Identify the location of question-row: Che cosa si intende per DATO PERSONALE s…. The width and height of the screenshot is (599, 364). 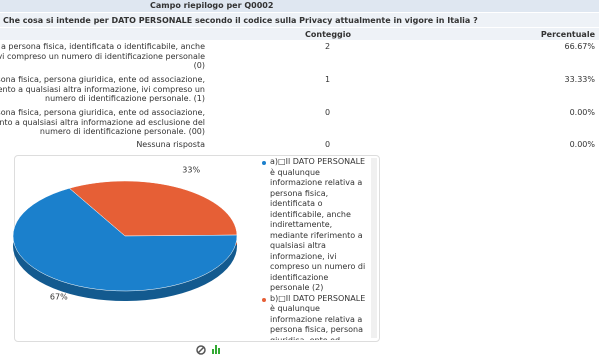
(299, 20).